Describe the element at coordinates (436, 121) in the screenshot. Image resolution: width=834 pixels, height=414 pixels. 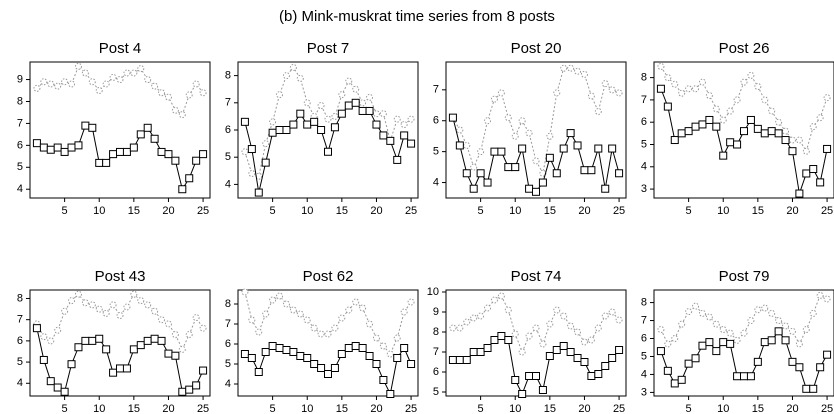
I see `y-tick-label: 6` at that location.